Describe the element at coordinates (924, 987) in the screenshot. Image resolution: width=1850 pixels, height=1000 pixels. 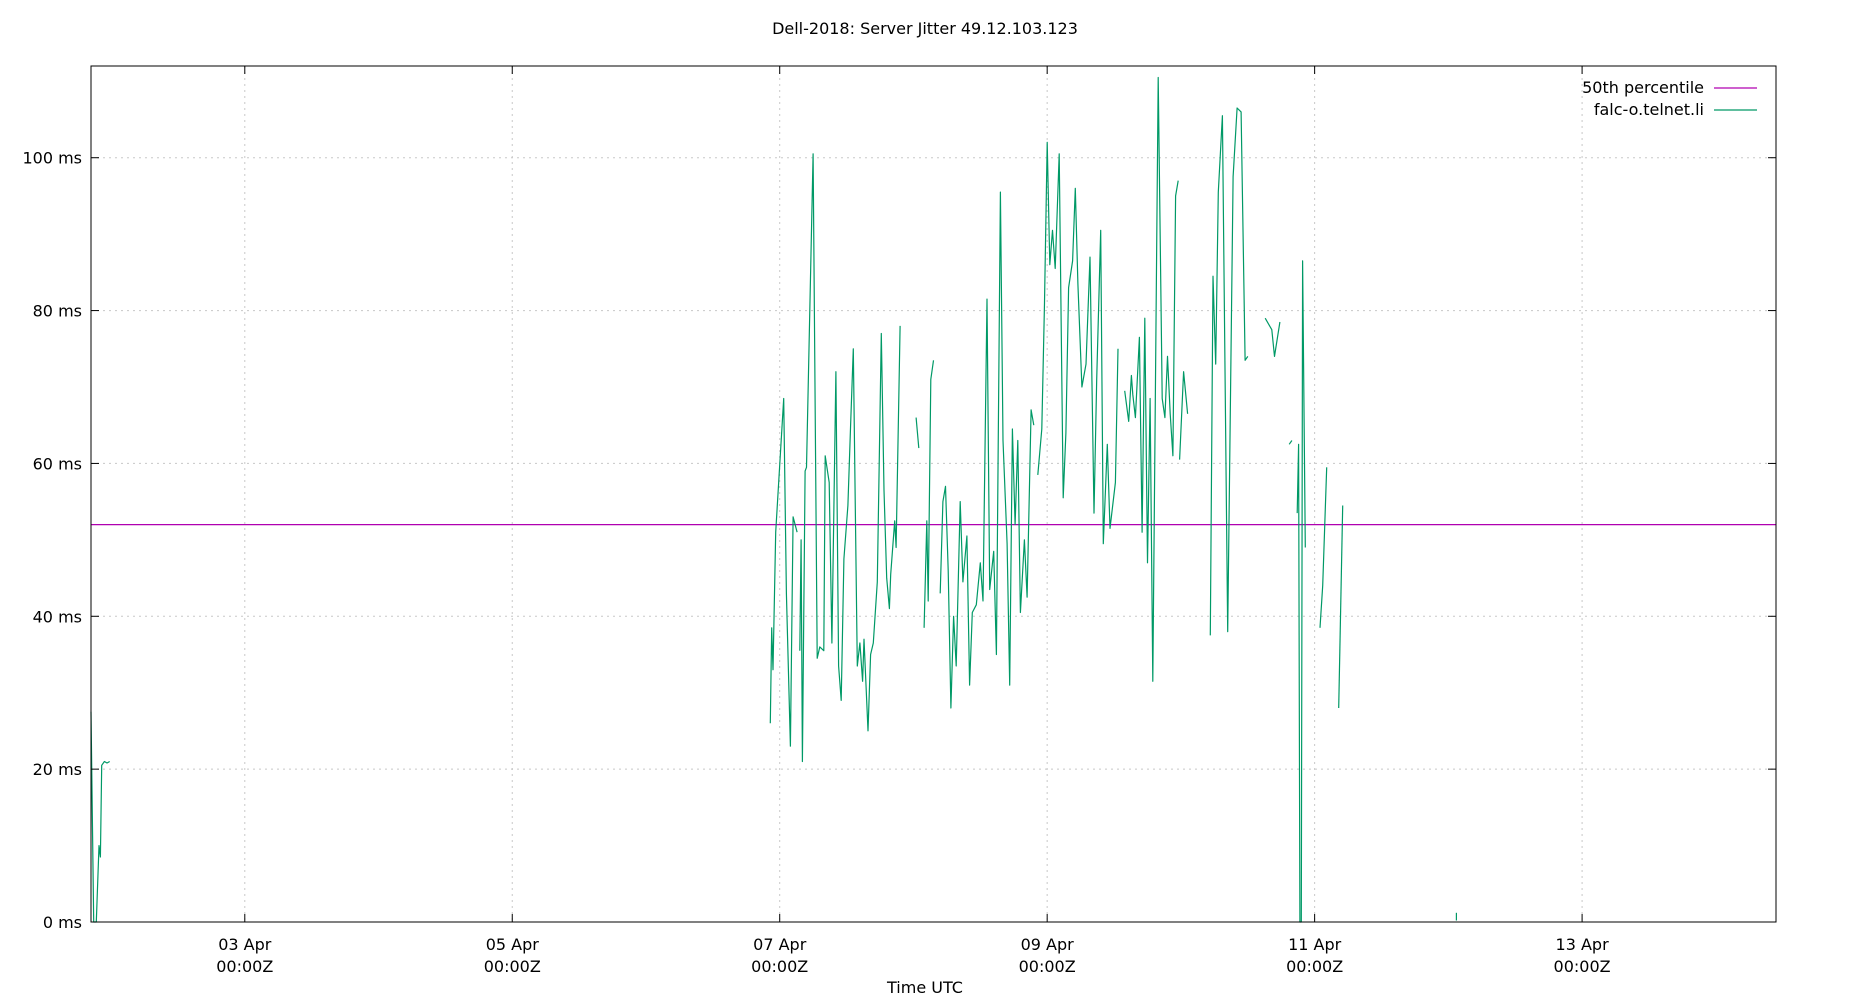
I see `x-axis-label: Time UTC` at that location.